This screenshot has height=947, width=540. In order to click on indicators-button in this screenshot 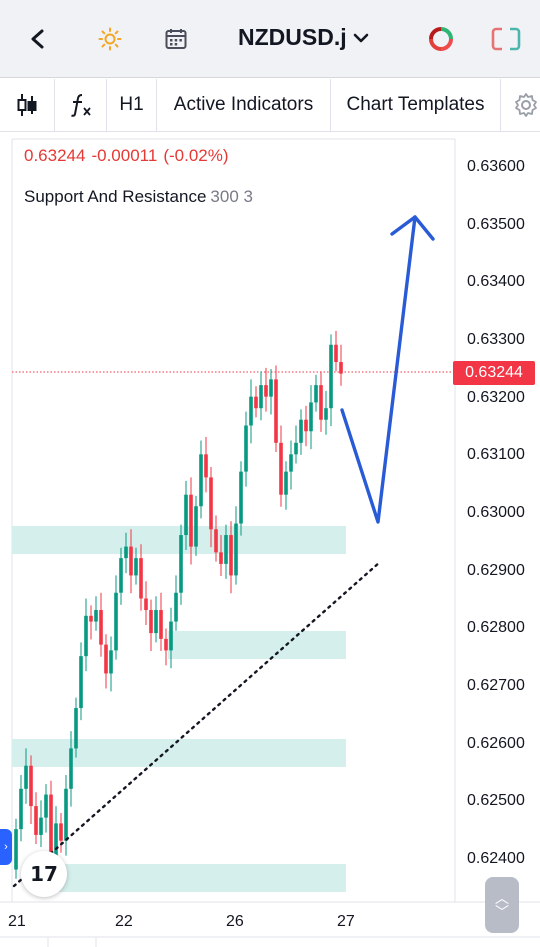, I will do `click(81, 105)`.